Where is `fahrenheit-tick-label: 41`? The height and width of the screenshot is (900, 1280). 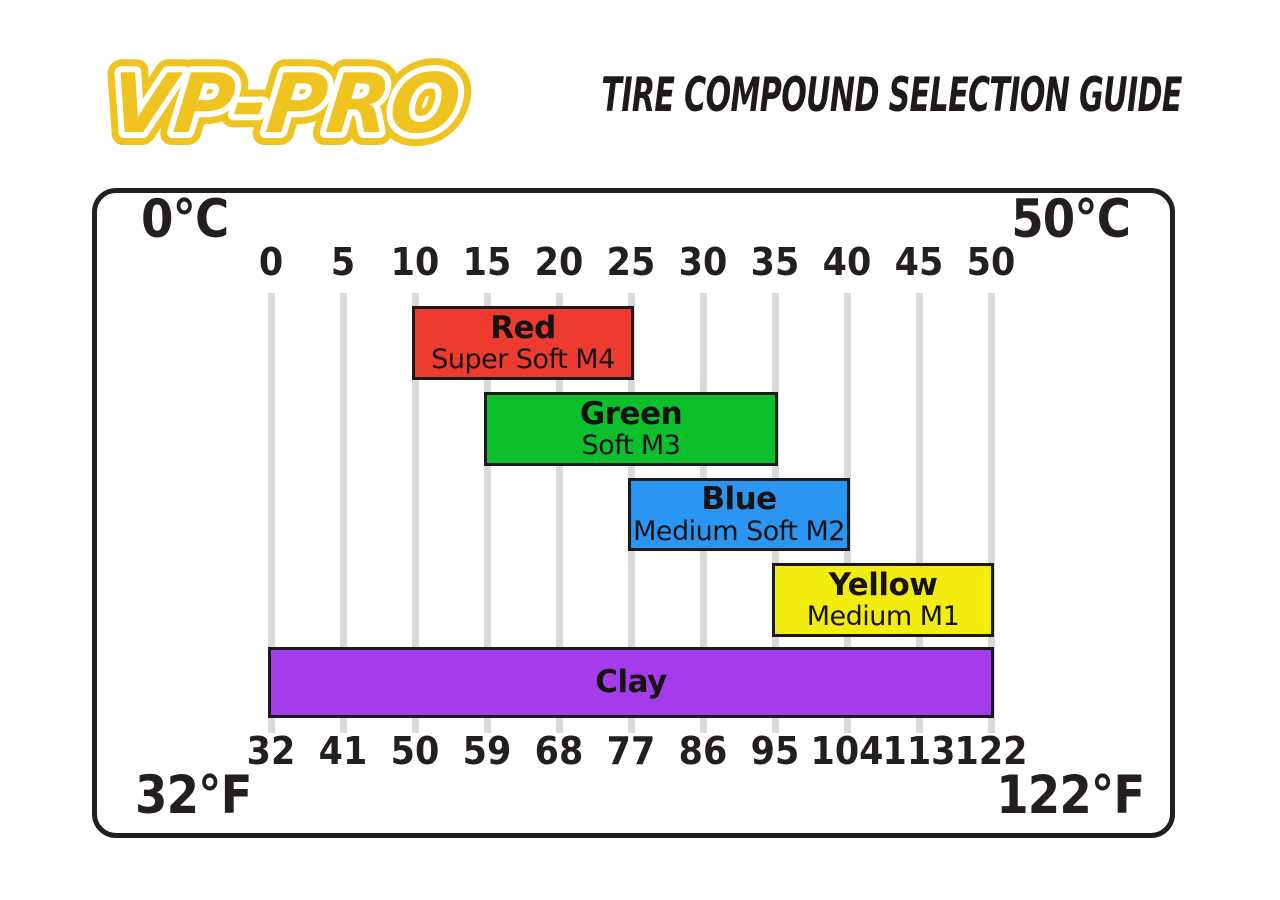 fahrenheit-tick-label: 41 is located at coordinates (343, 751).